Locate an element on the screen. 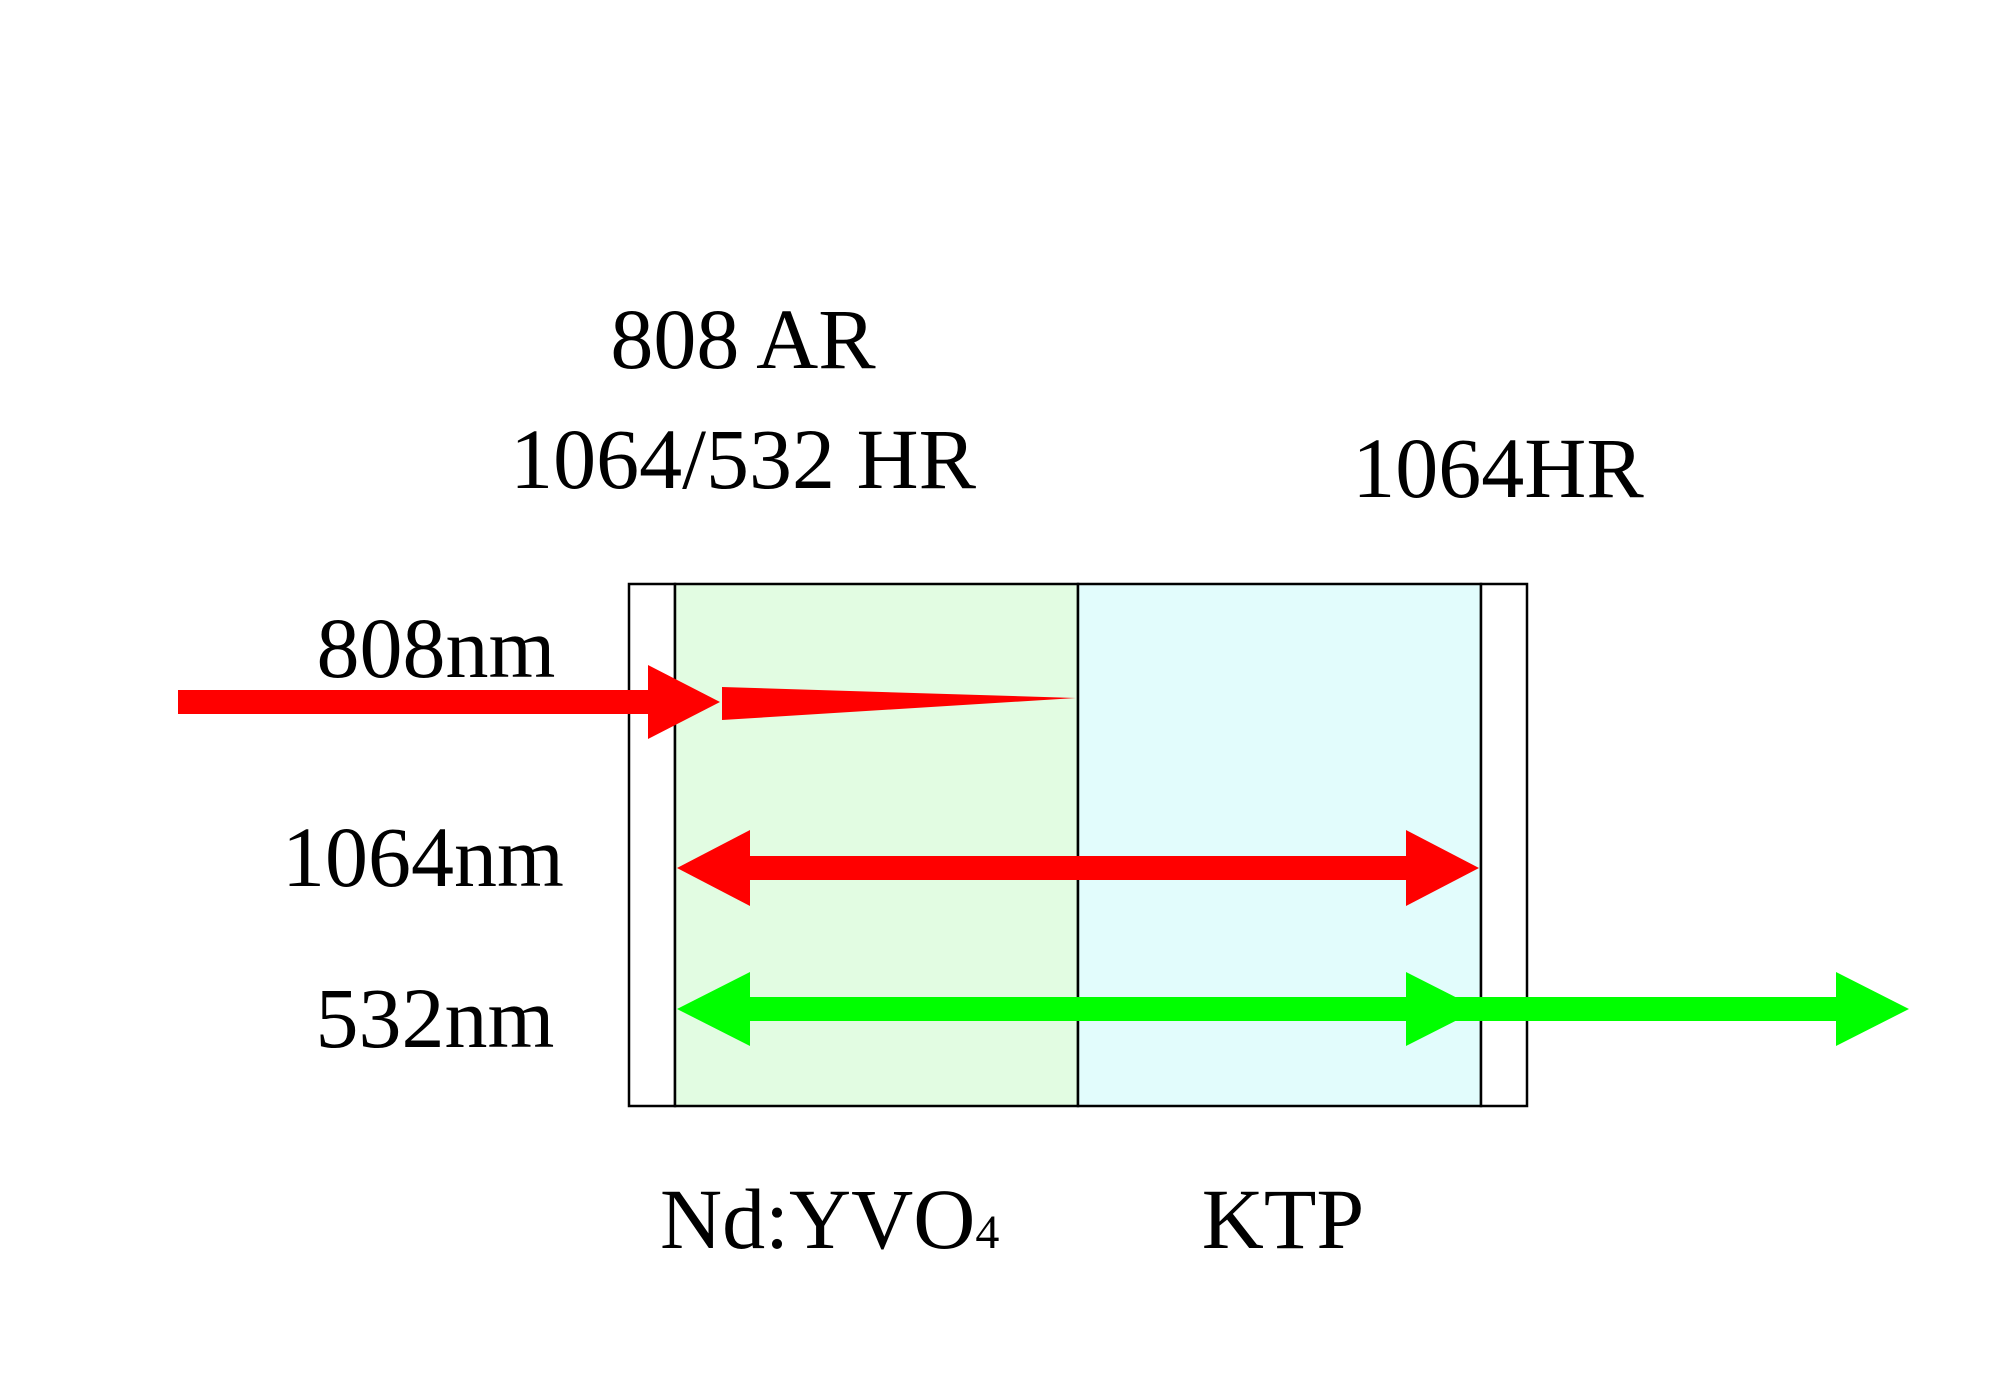 This screenshot has height=1376, width=1994. fundamental-beam-shaft is located at coordinates (1078, 868).